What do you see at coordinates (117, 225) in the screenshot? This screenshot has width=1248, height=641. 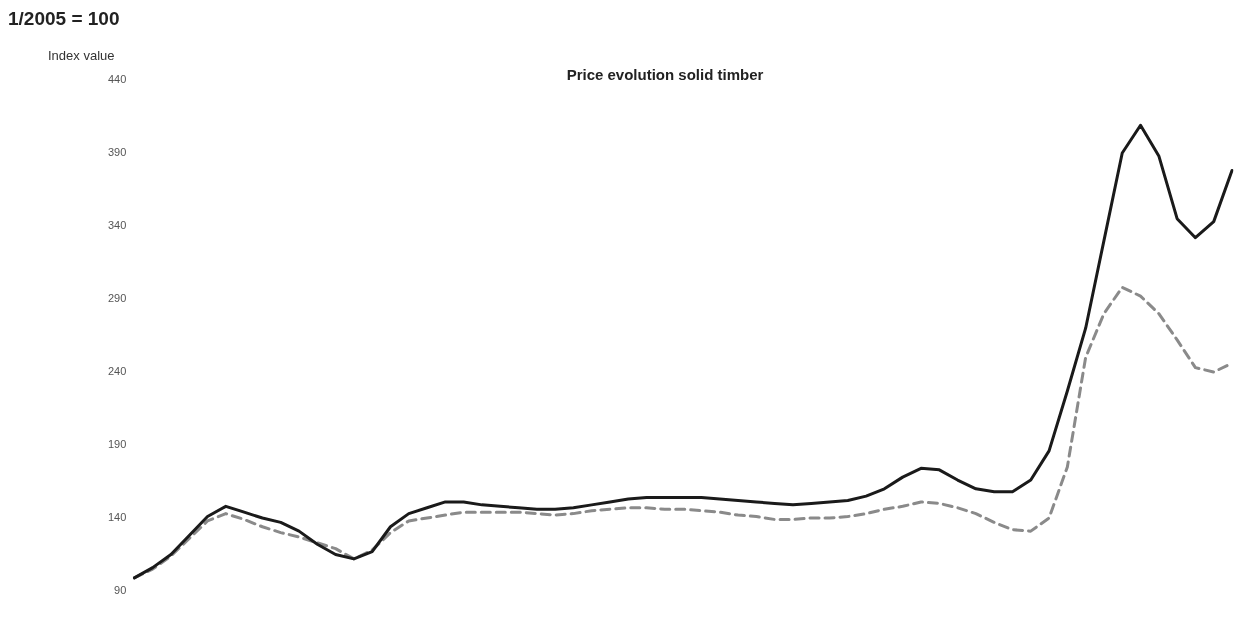 I see `y-tick-label: 340` at bounding box center [117, 225].